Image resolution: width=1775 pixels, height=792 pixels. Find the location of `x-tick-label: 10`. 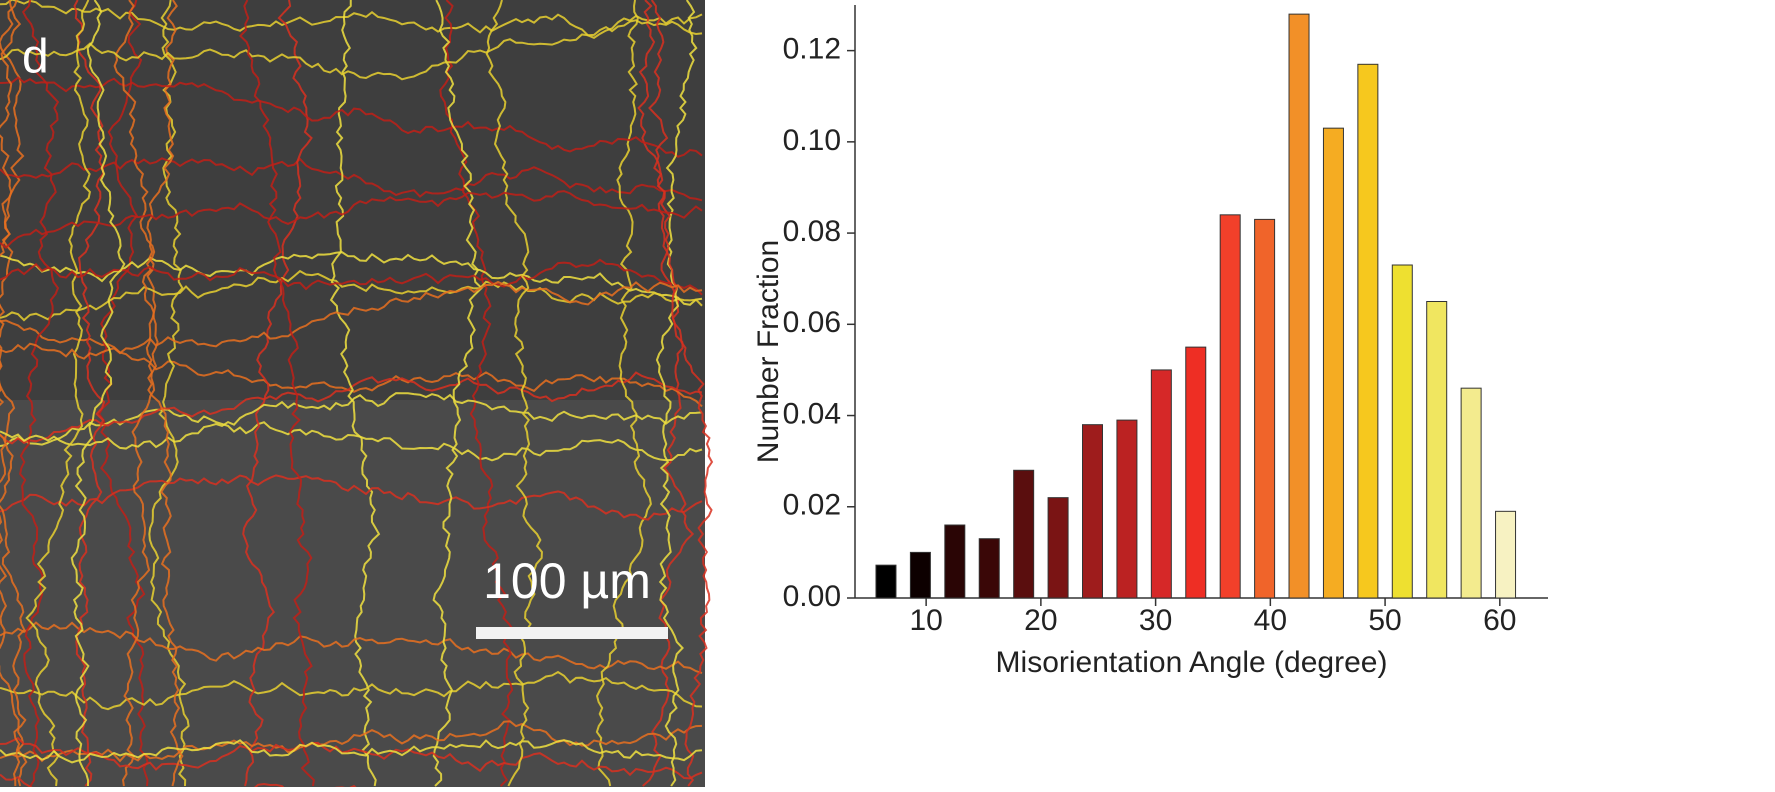

x-tick-label: 10 is located at coordinates (925, 620).